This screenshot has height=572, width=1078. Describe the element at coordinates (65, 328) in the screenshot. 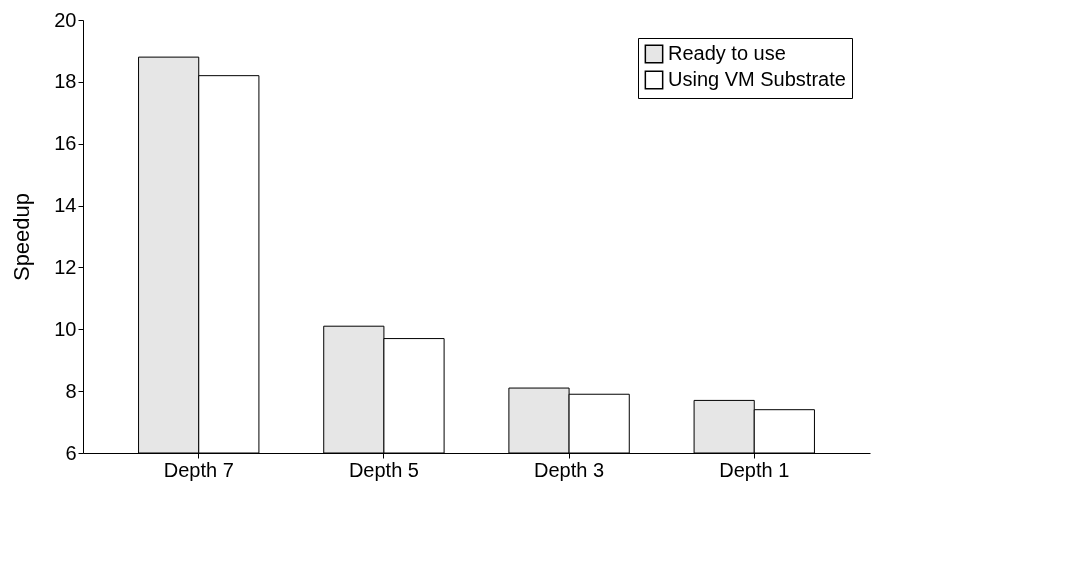

I see `y-tick-label: 10` at that location.